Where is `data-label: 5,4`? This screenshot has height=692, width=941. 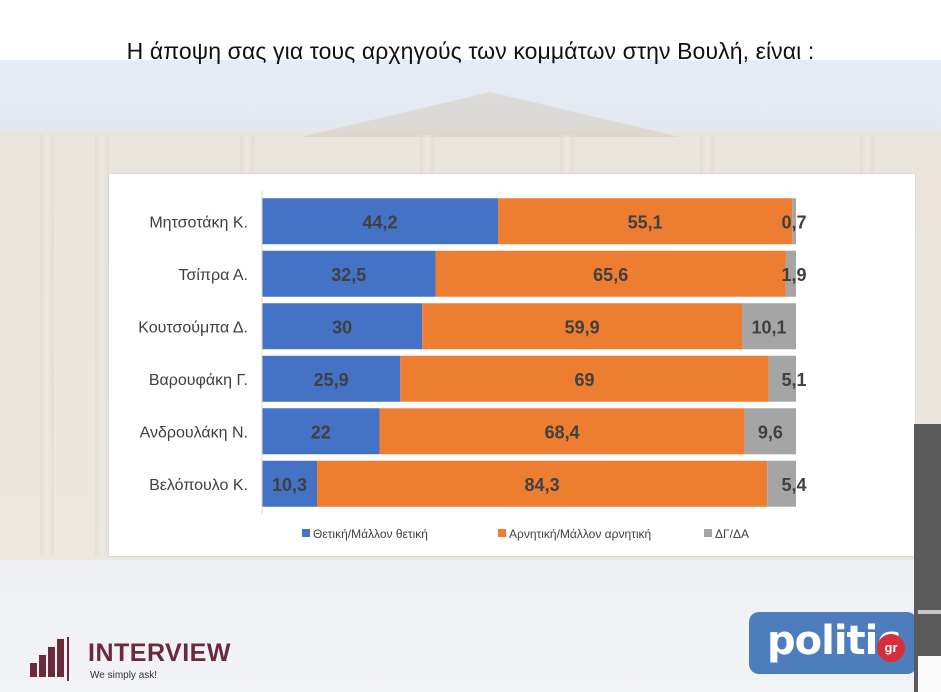 data-label: 5,4 is located at coordinates (793, 485).